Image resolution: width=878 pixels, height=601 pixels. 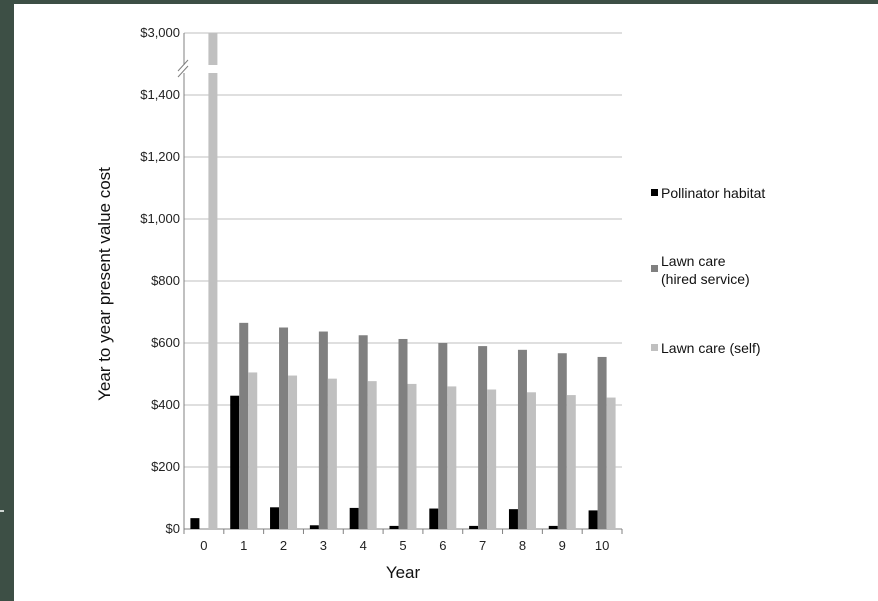 I want to click on y-tick-label: $400, so click(x=165, y=404).